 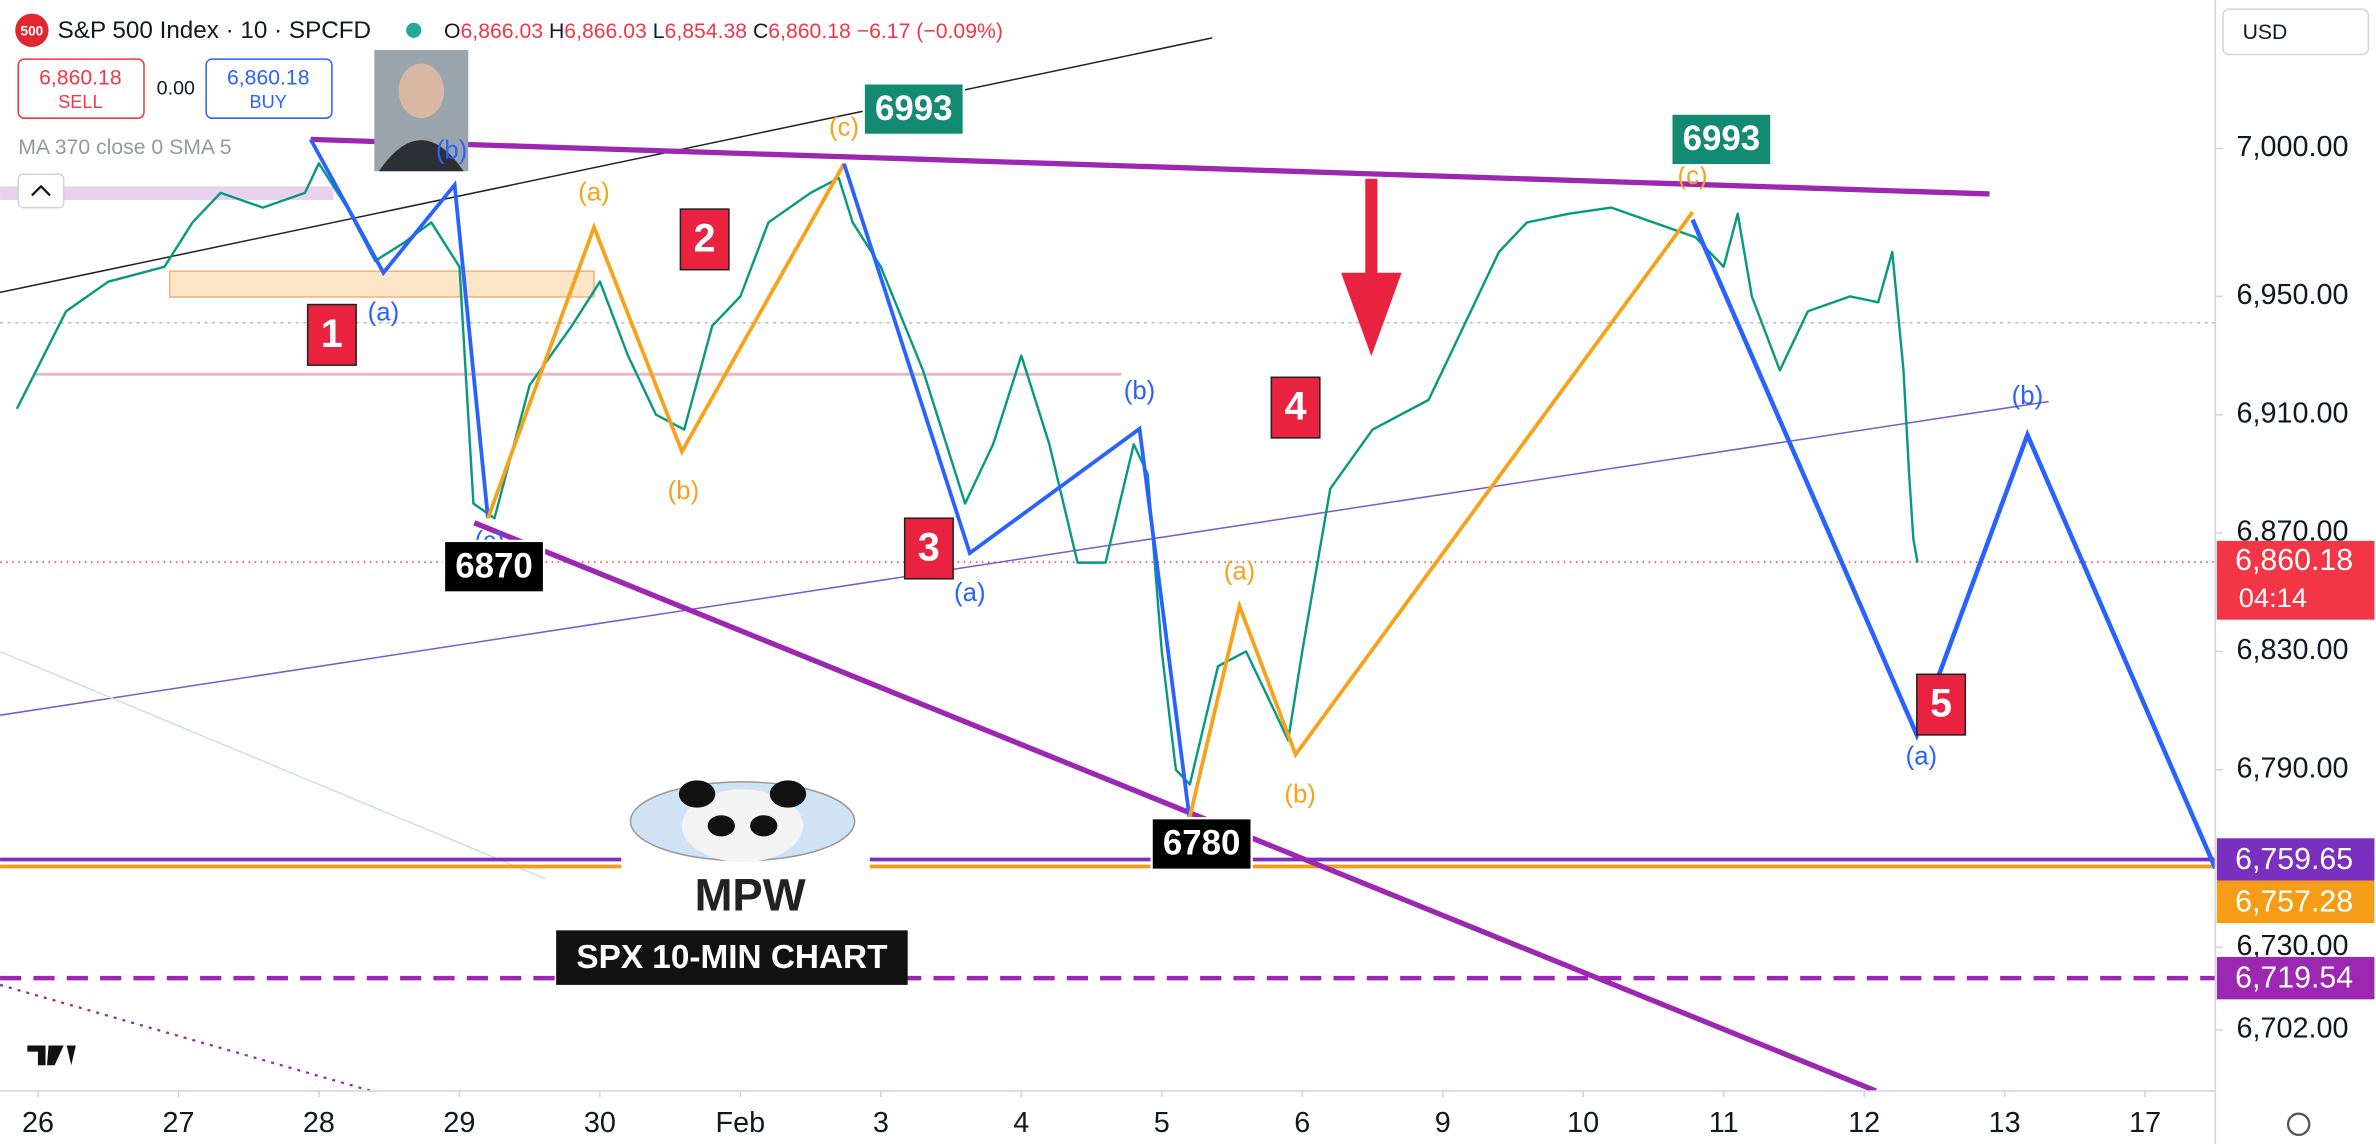 I want to click on symbol-badge-text: 500, so click(x=32, y=30).